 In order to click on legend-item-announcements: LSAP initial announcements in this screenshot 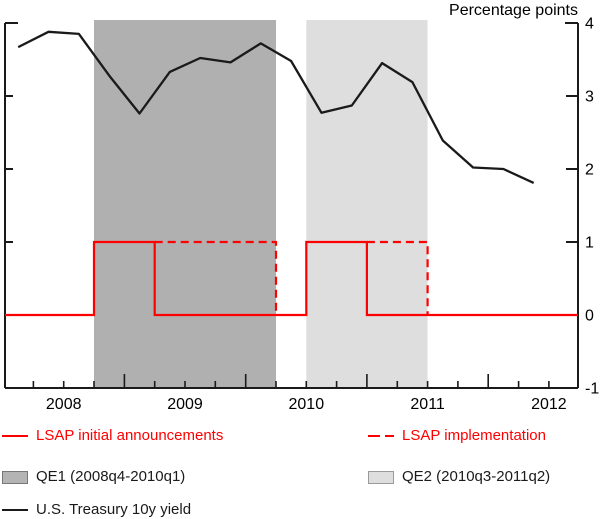, I will do `click(112, 436)`.